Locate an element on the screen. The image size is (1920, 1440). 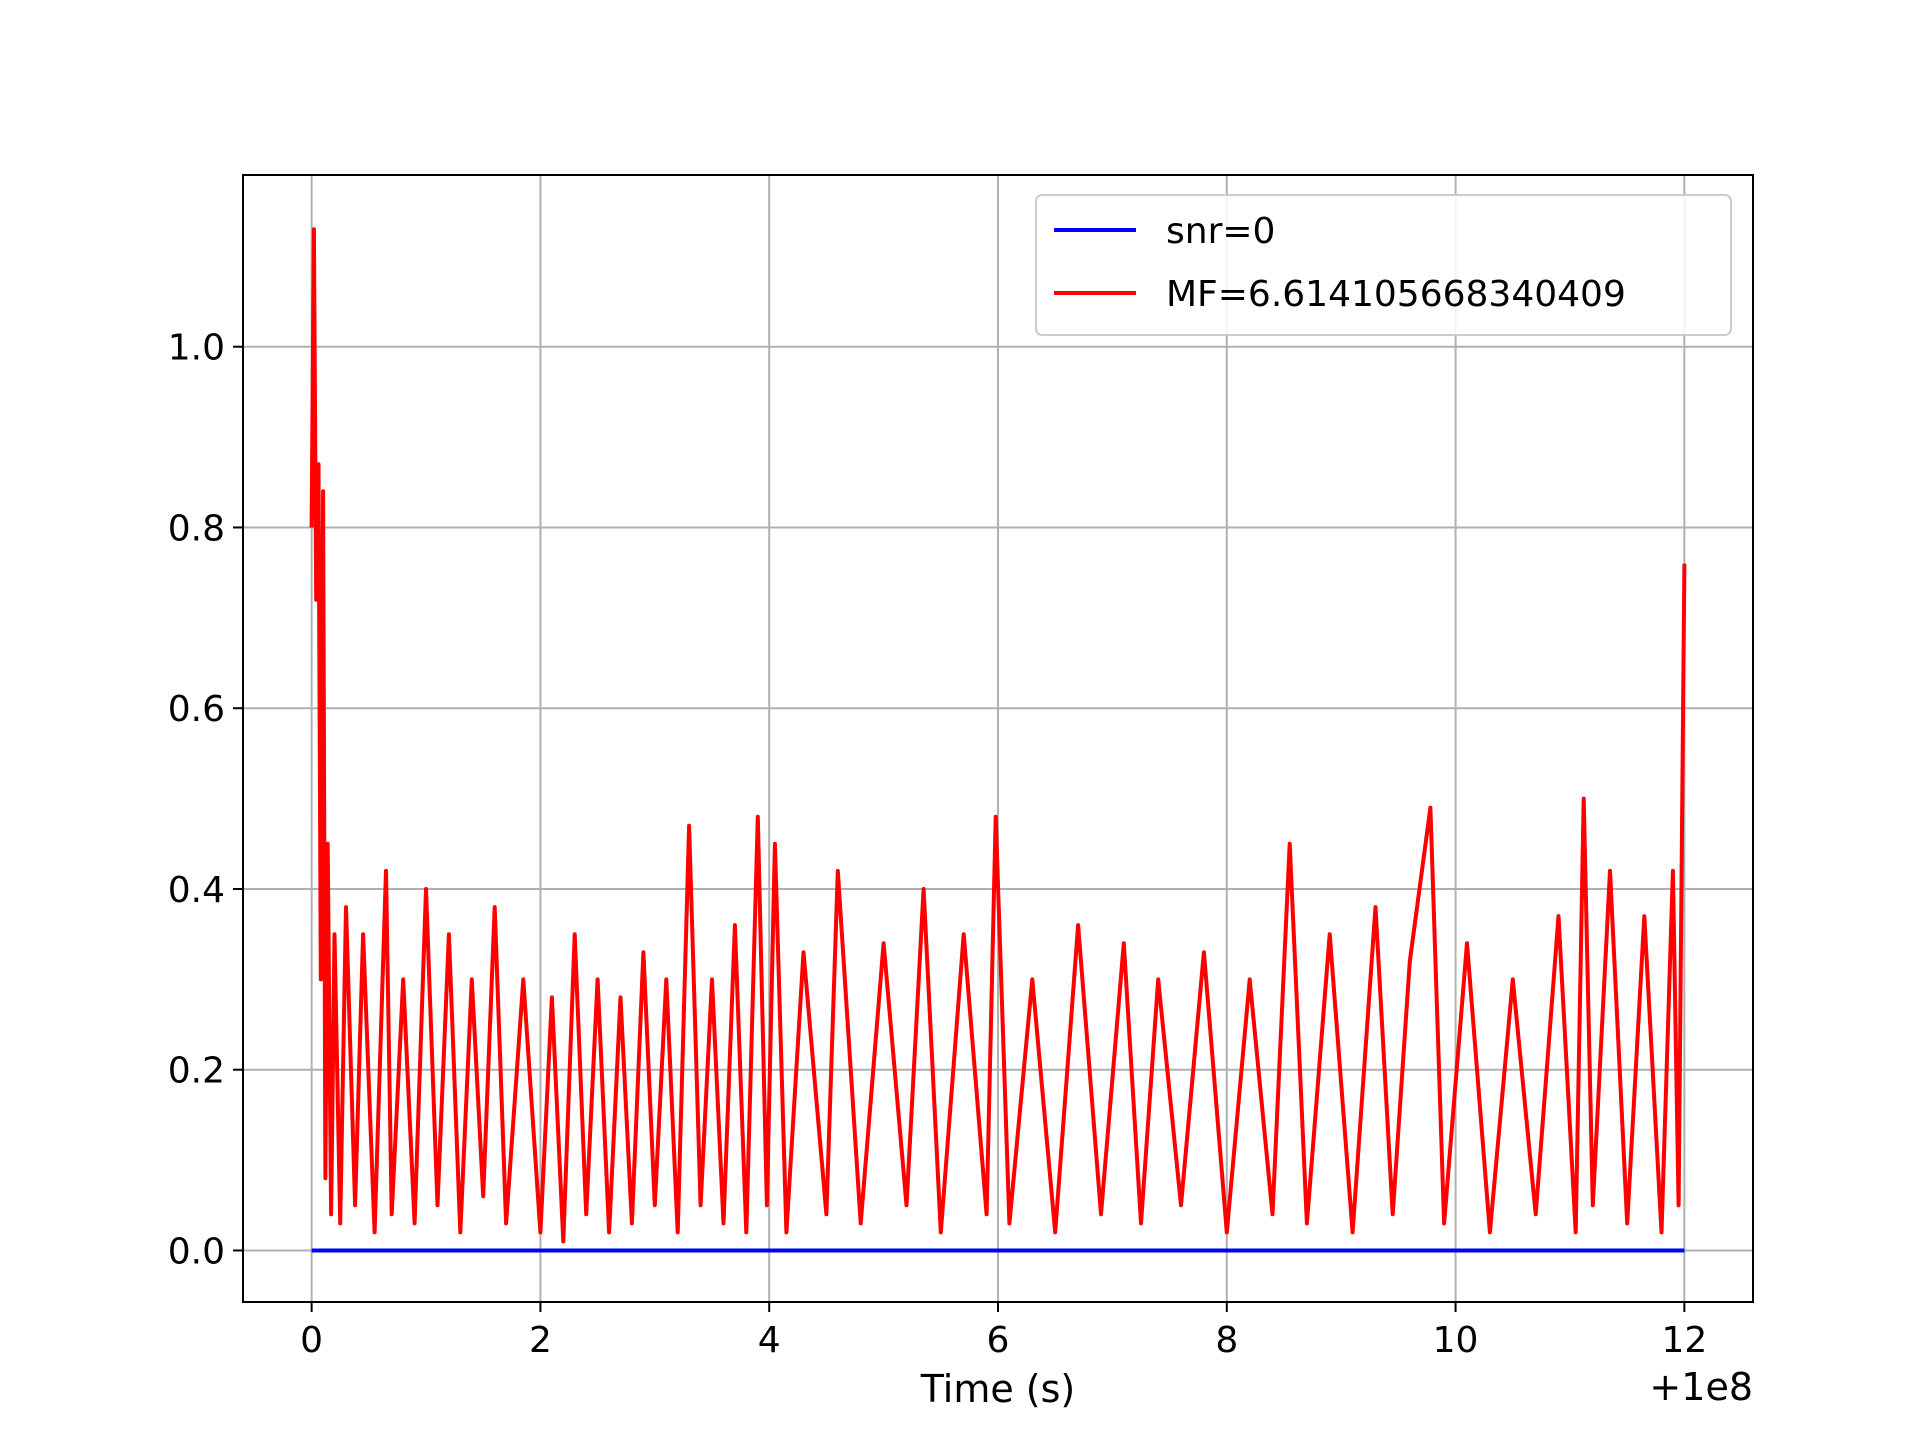
y-tick-label: 0.0 is located at coordinates (196, 1251).